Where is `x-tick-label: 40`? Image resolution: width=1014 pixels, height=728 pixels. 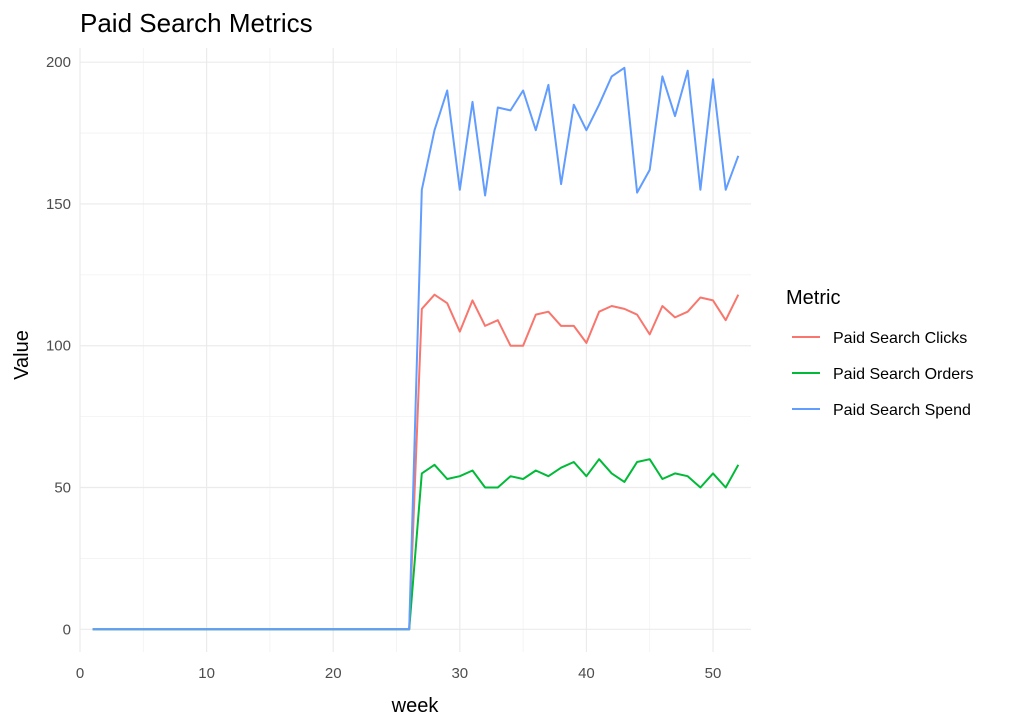
x-tick-label: 40 is located at coordinates (586, 673).